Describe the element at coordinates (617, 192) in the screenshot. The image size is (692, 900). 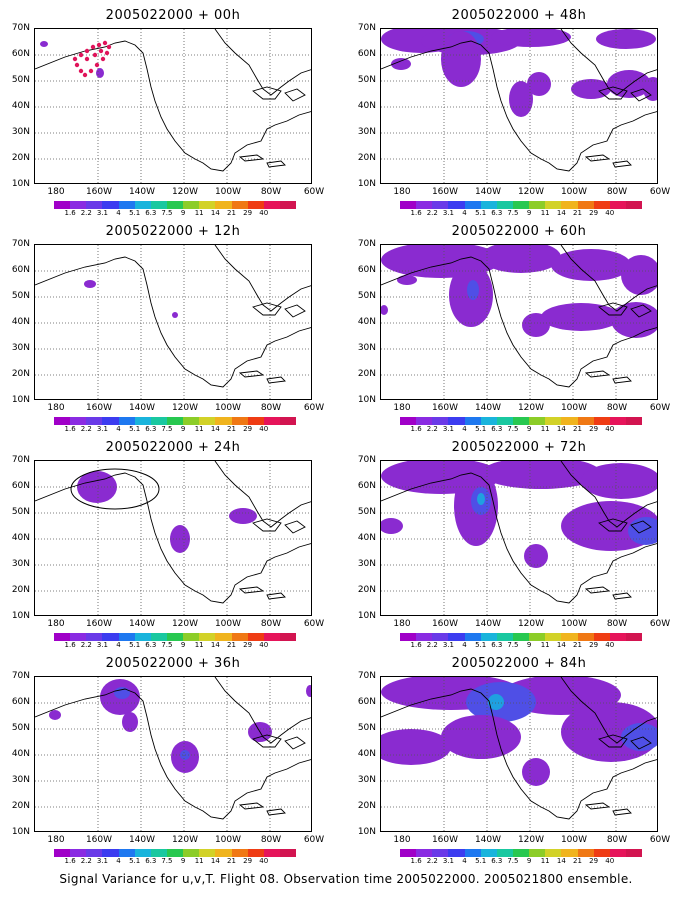
I see `lon-tick-label: 80W` at that location.